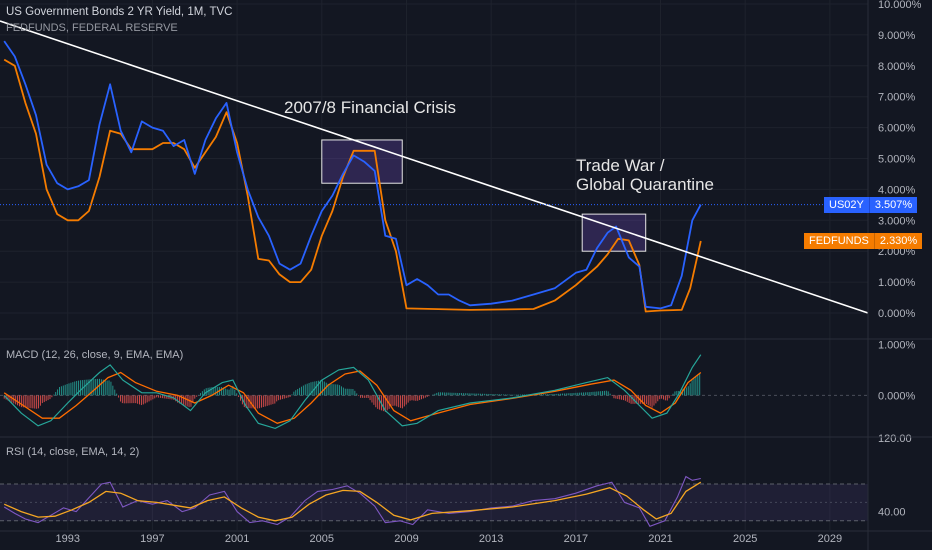 The width and height of the screenshot is (932, 550). What do you see at coordinates (897, 36) in the screenshot?
I see `price-tick-label: 9.000%` at bounding box center [897, 36].